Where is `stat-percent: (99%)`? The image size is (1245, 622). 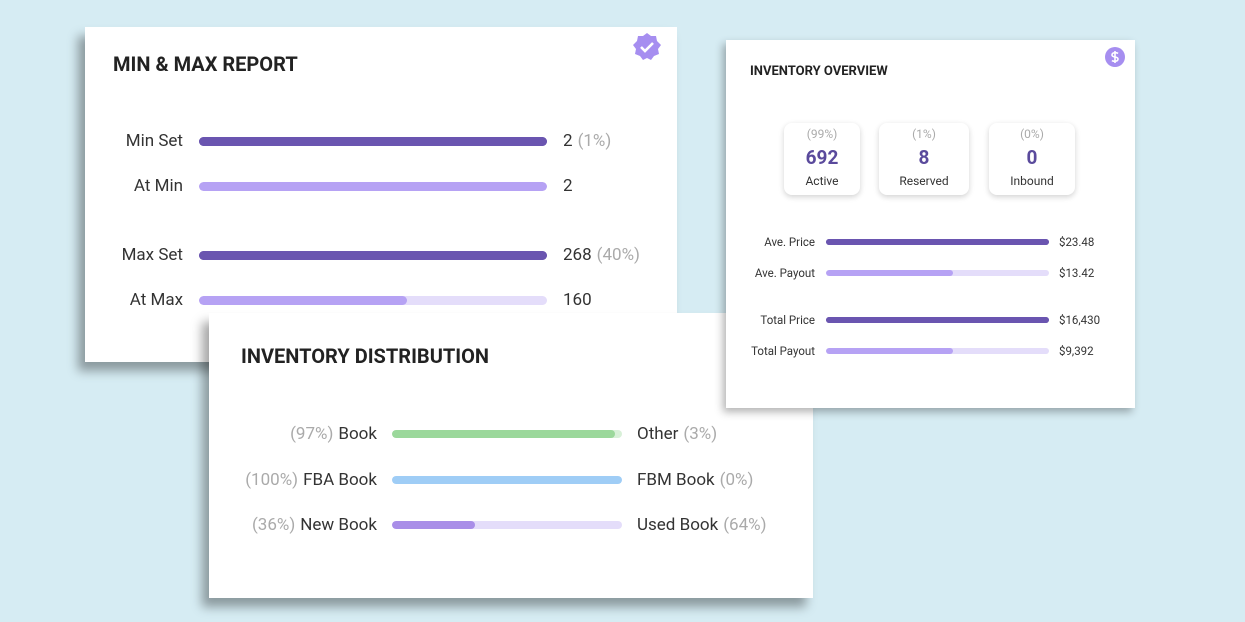 stat-percent: (99%) is located at coordinates (822, 134).